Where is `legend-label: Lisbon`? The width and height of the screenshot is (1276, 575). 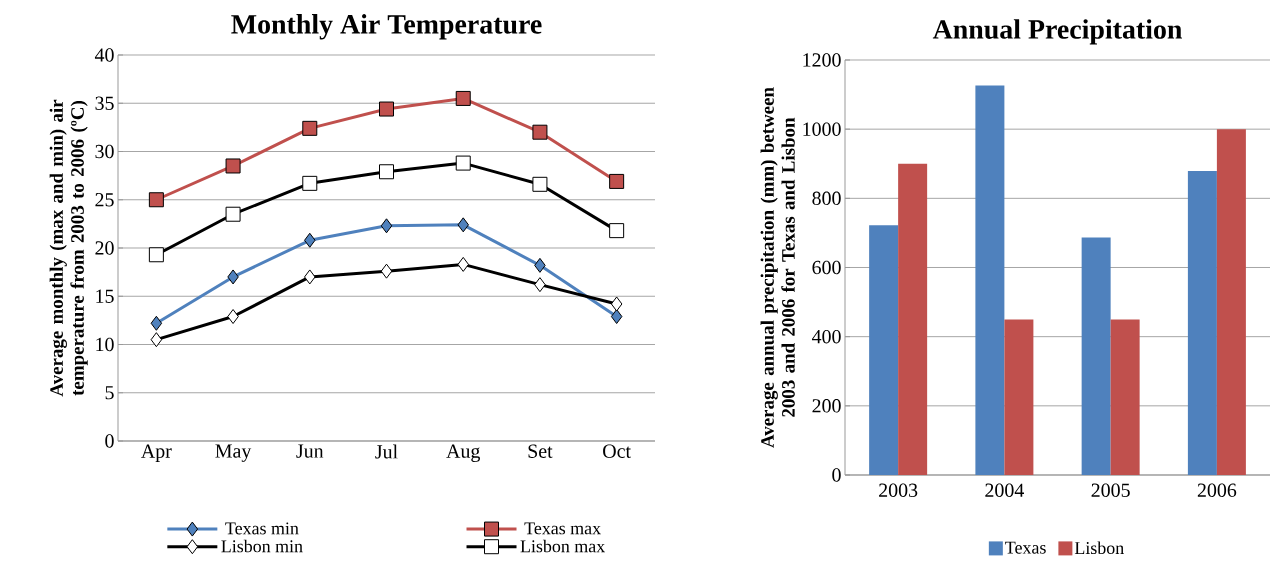 legend-label: Lisbon is located at coordinates (1099, 548).